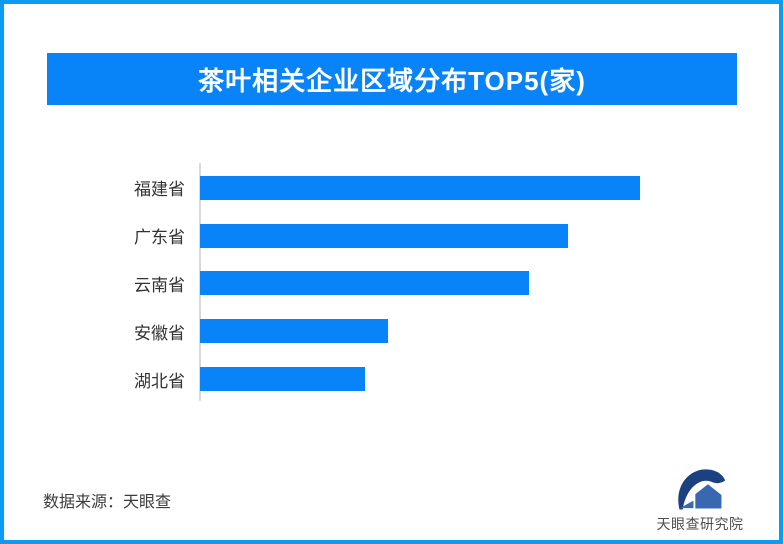 The image size is (783, 544). Describe the element at coordinates (159, 285) in the screenshot. I see `bar-label: 云南省` at that location.